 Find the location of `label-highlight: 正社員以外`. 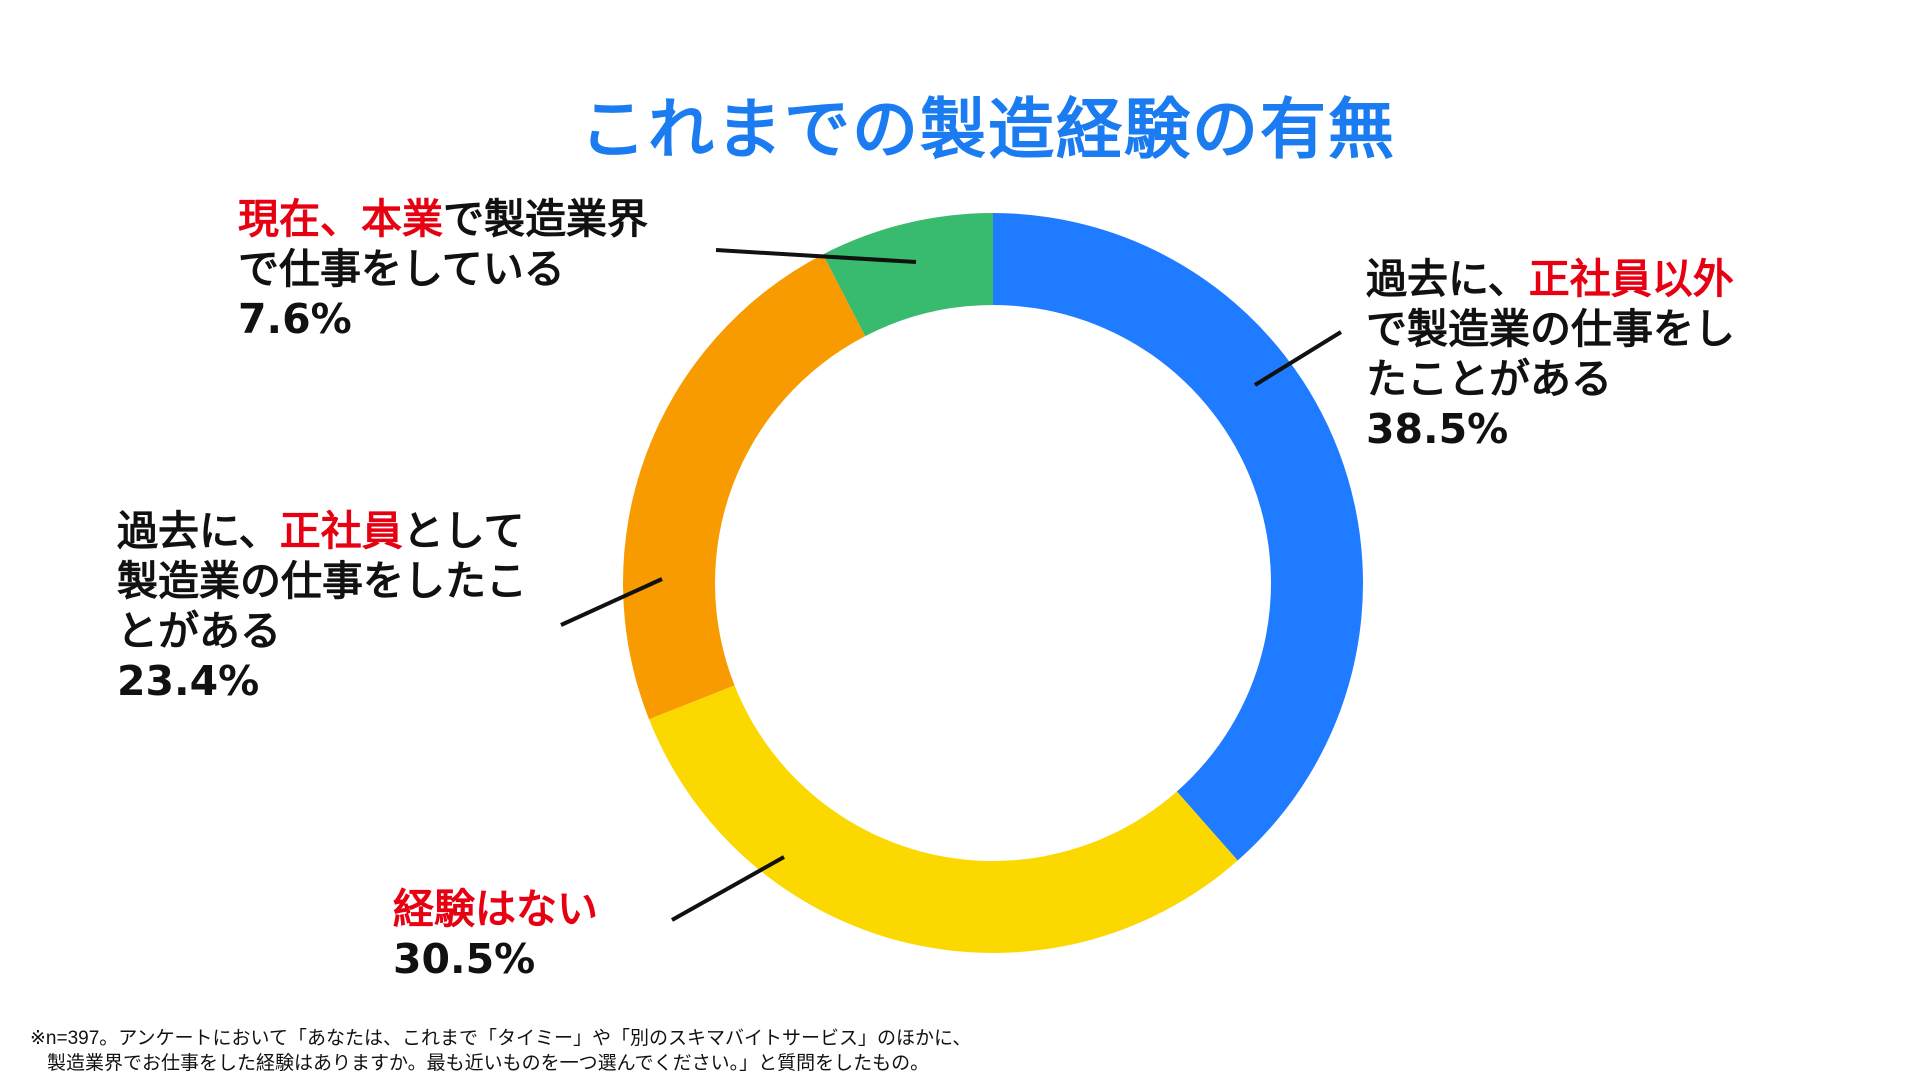

label-highlight: 正社員以外 is located at coordinates (1631, 279).